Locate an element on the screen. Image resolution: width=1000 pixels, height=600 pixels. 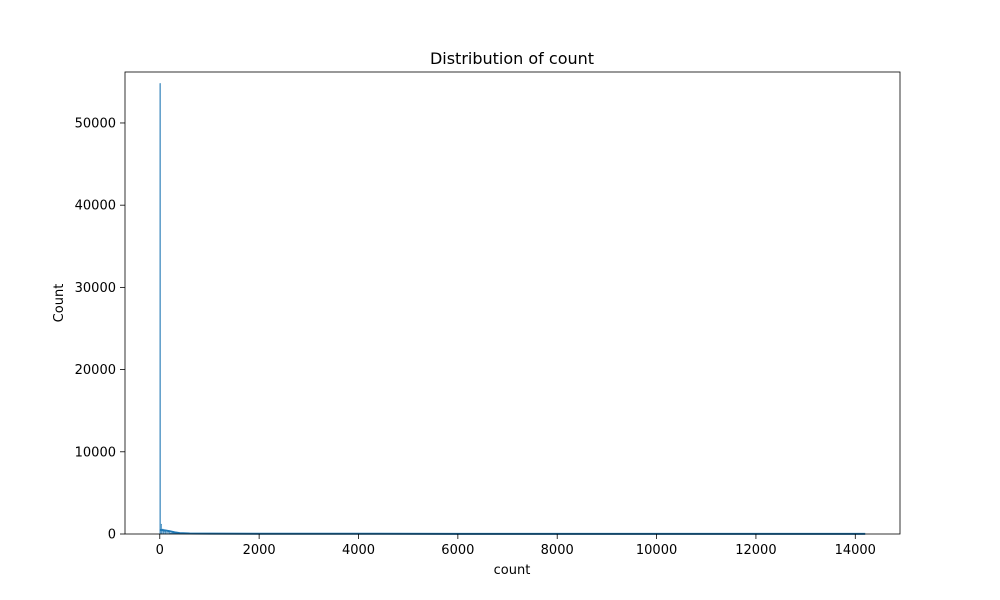
y-tick-label: 40000 is located at coordinates (95, 206).